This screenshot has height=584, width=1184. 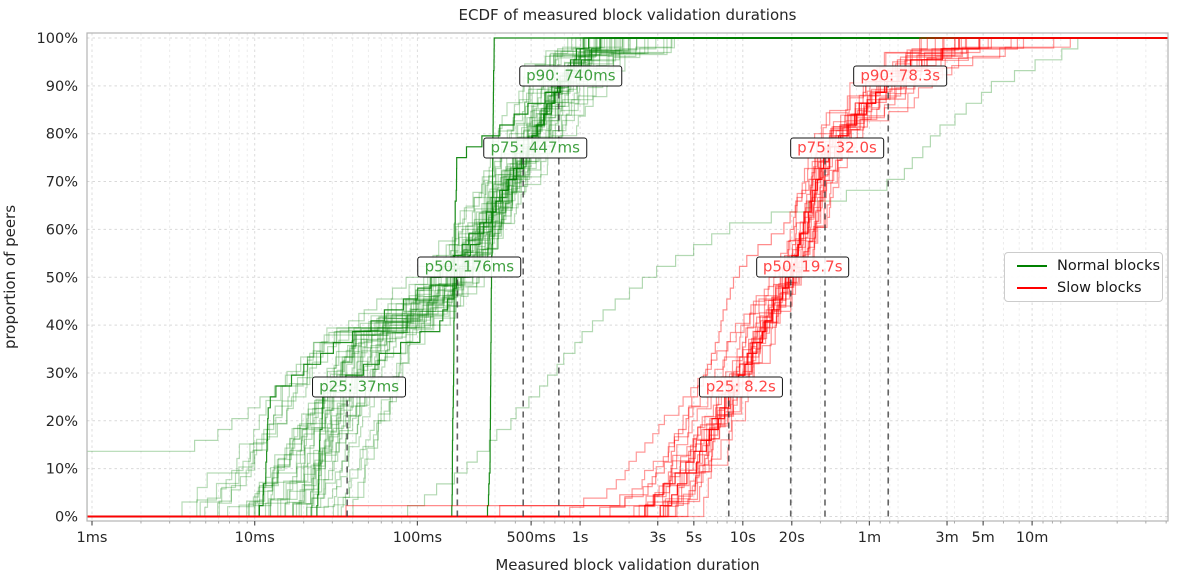 I want to click on percentile-label: p50: 19.7s, so click(x=802, y=267).